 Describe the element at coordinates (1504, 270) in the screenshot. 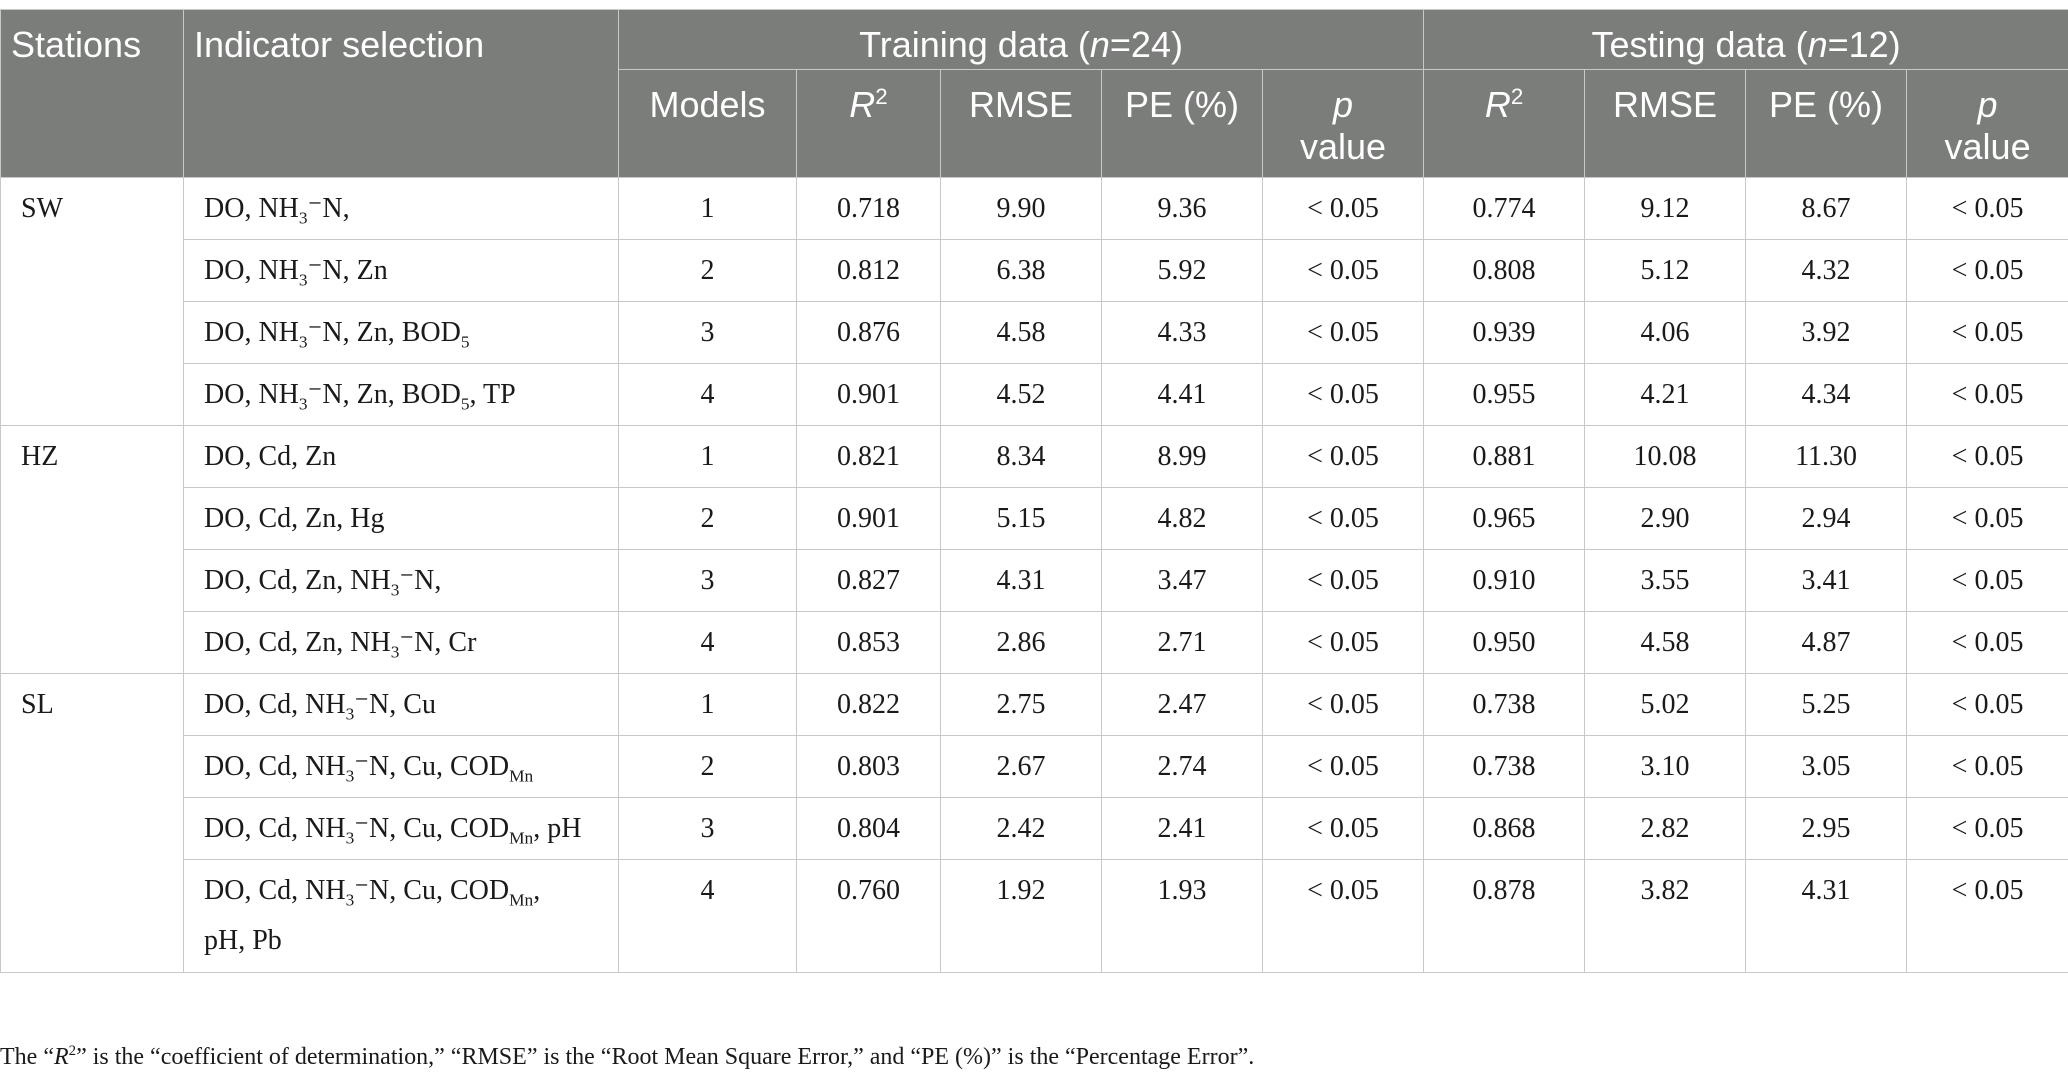

I see `value-cell: 0.808` at that location.